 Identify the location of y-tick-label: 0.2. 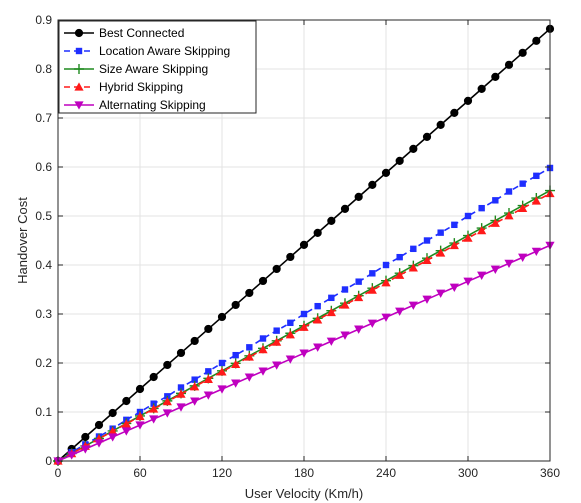
(43, 363).